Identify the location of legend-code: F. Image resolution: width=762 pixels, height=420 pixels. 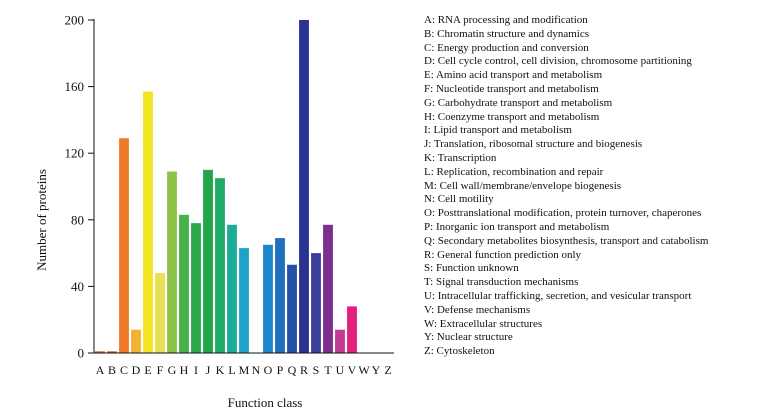
(430, 89).